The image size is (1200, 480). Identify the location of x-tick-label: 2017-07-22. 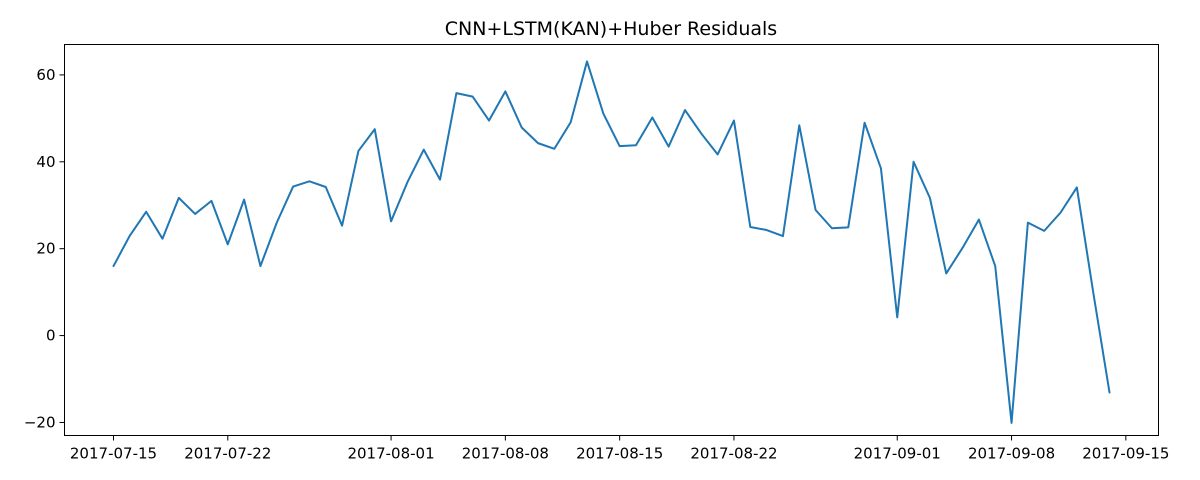
(227, 454).